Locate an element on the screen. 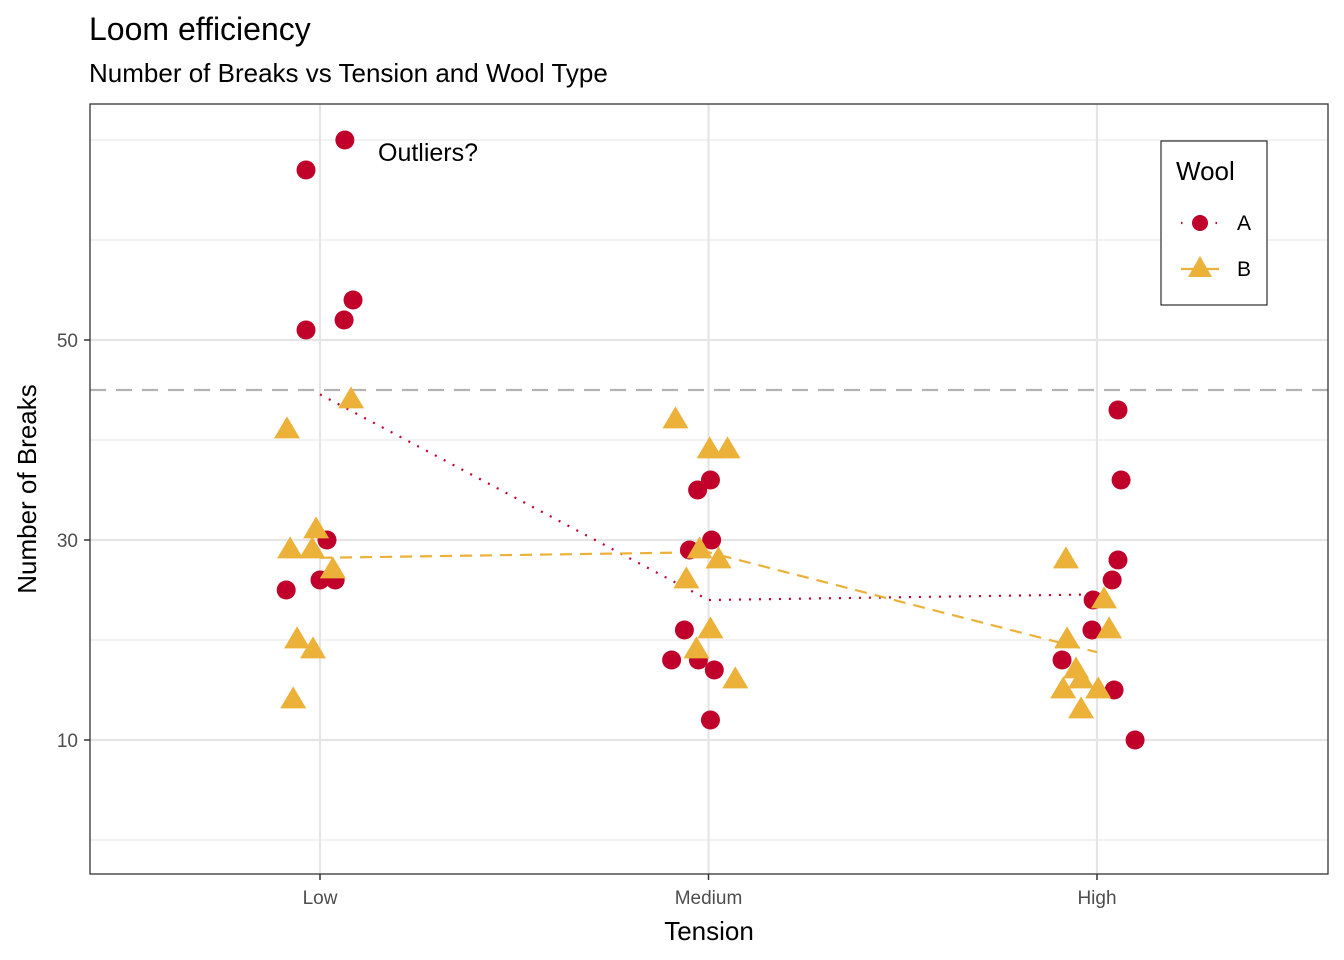 The image size is (1344, 960). legend-title: Wool is located at coordinates (1205, 171).